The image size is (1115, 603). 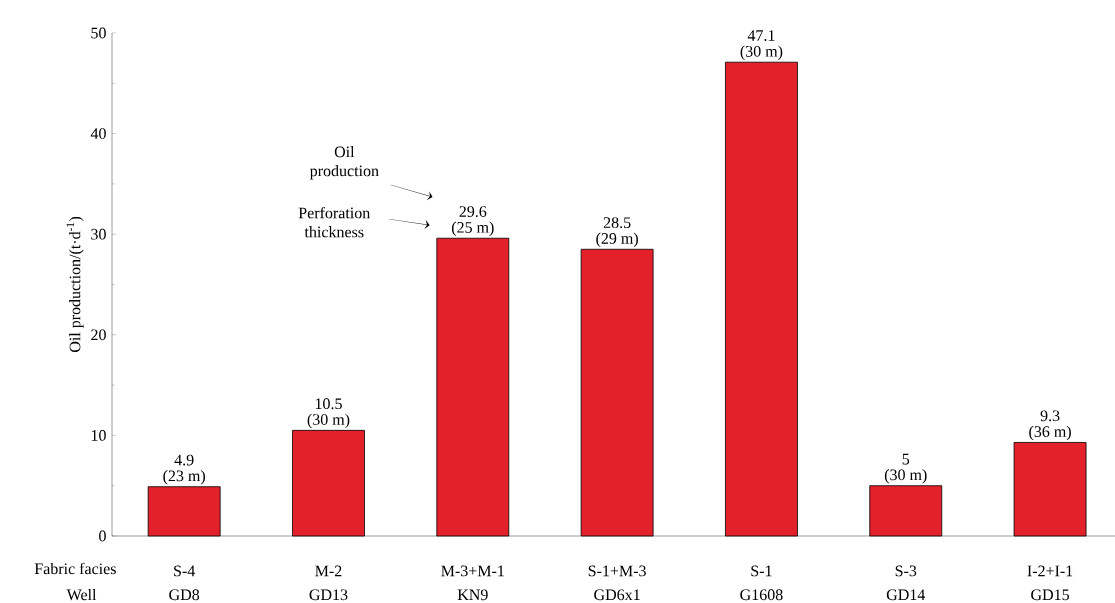 I want to click on data-label: 9.3, so click(x=1050, y=416).